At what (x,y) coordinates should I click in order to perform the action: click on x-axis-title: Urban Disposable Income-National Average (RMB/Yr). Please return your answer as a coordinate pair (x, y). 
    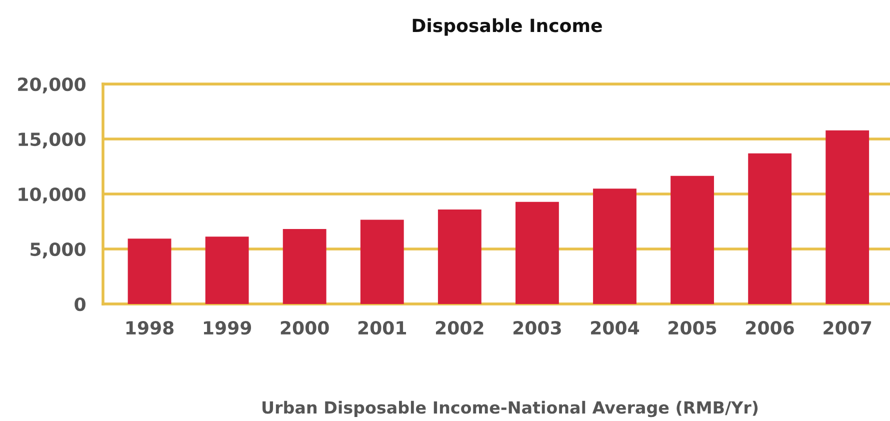
    Looking at the image, I should click on (510, 409).